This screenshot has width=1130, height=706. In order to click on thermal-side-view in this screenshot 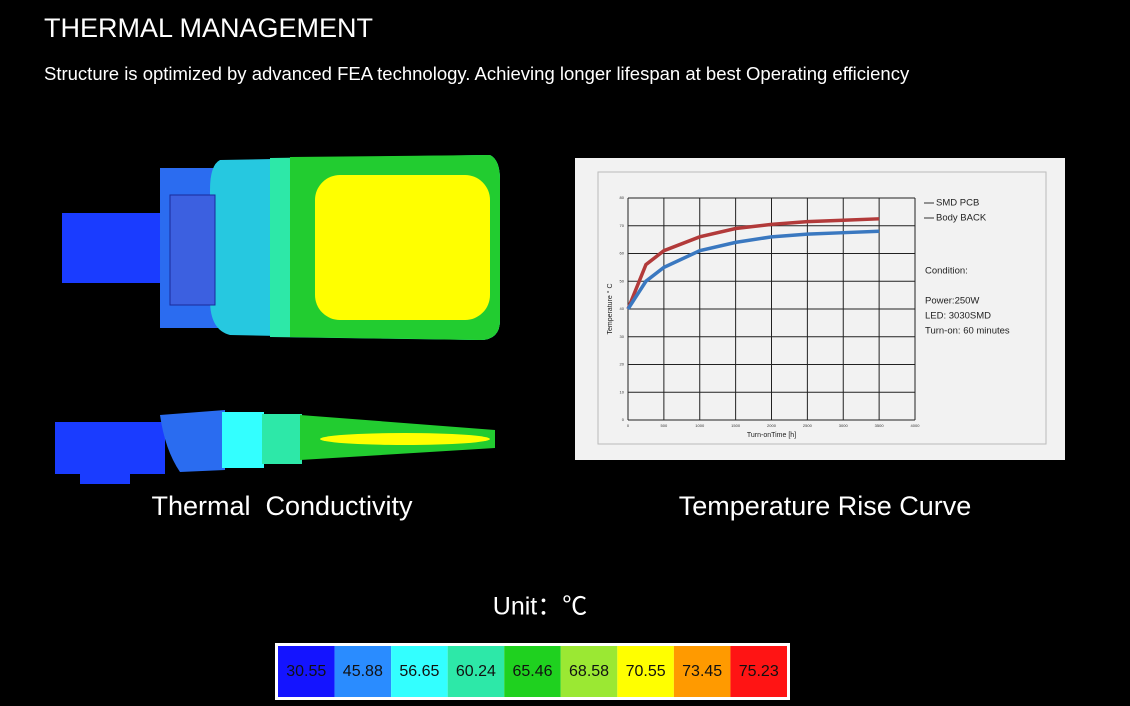, I will do `click(275, 447)`.